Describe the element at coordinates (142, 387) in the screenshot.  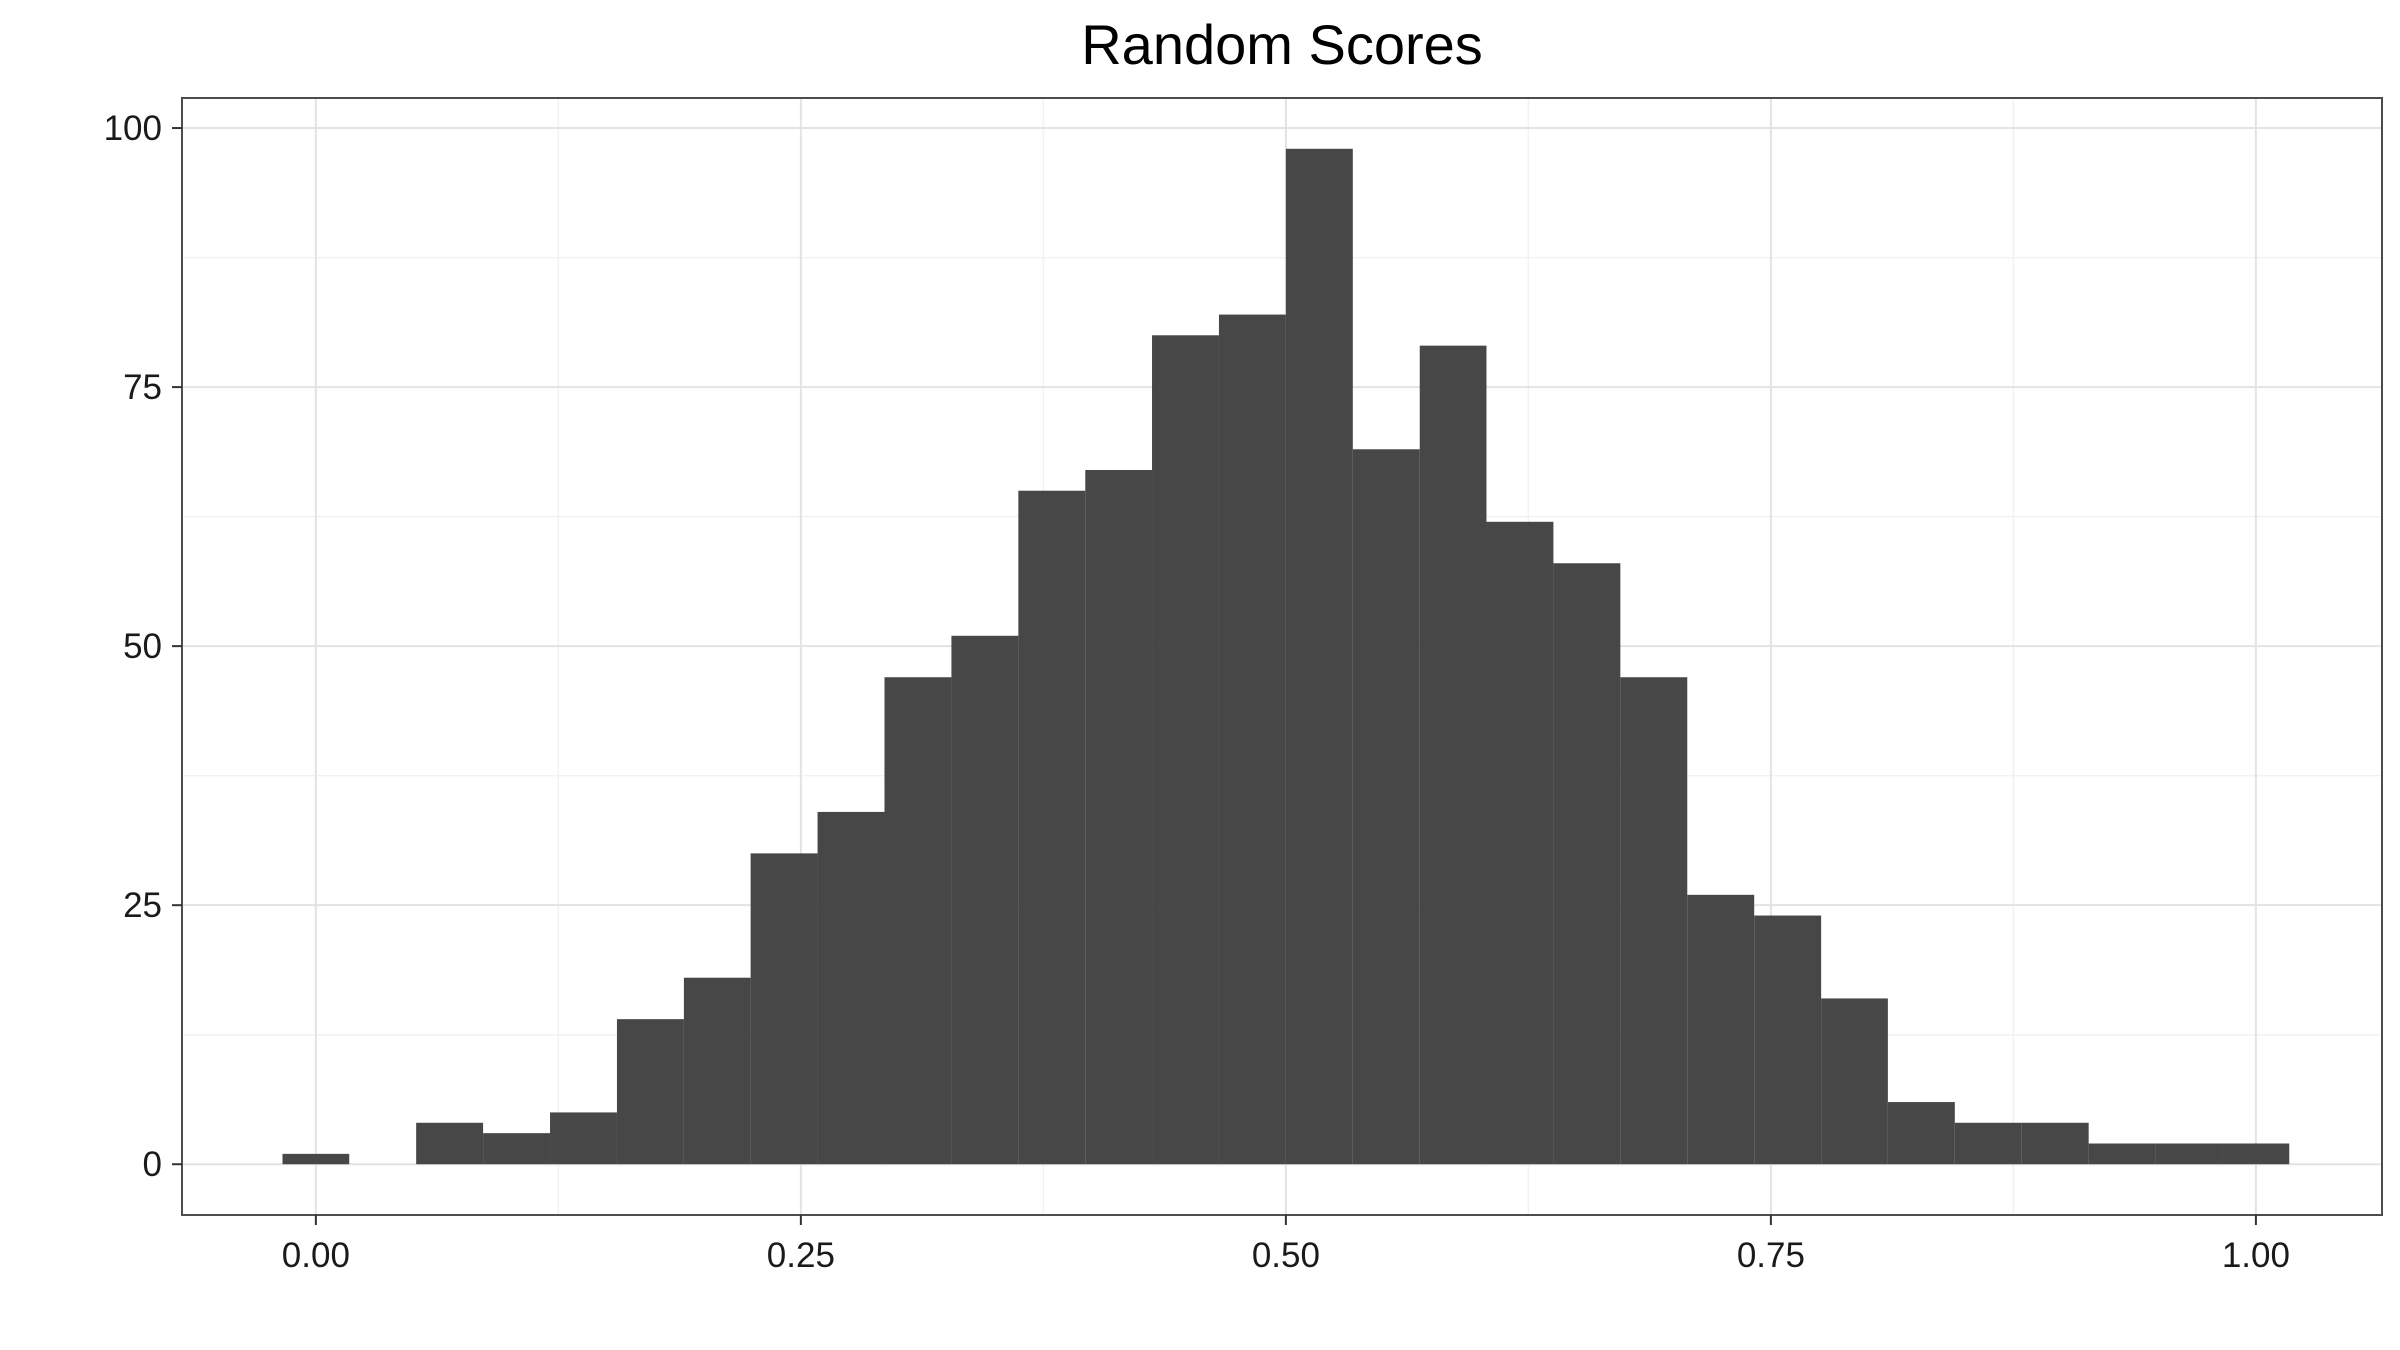
I see `y-tick-label: 75` at that location.